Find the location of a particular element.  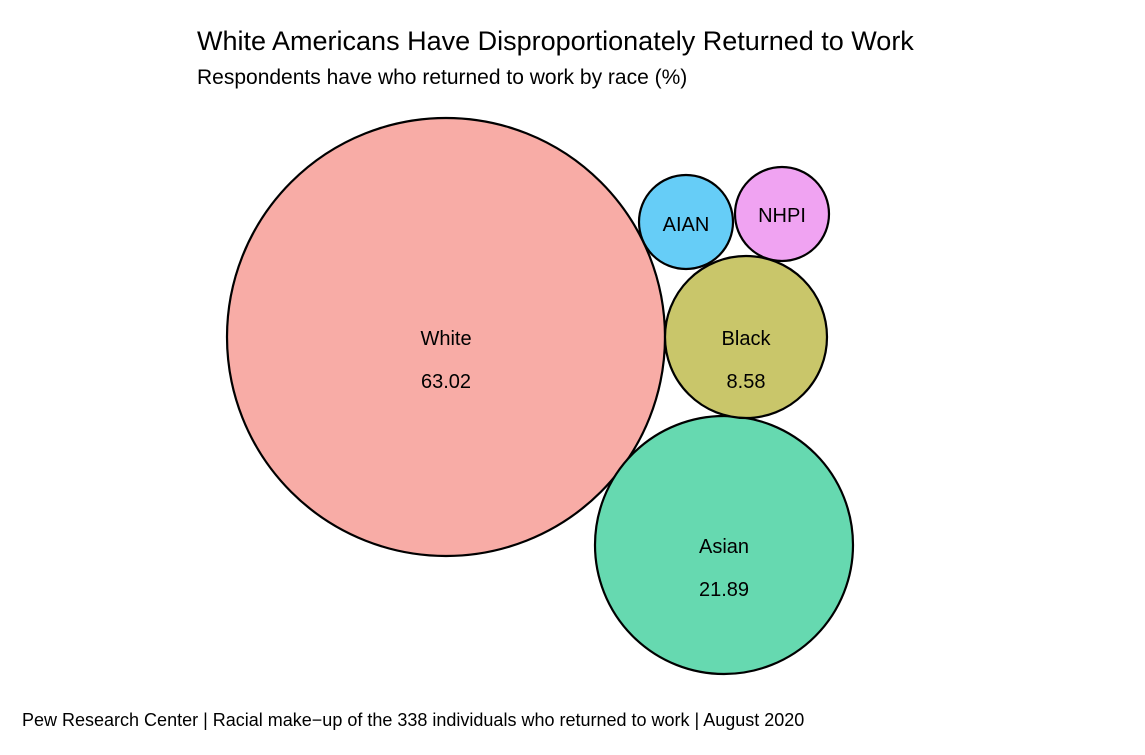

bubble-label-white: White is located at coordinates (445, 339).